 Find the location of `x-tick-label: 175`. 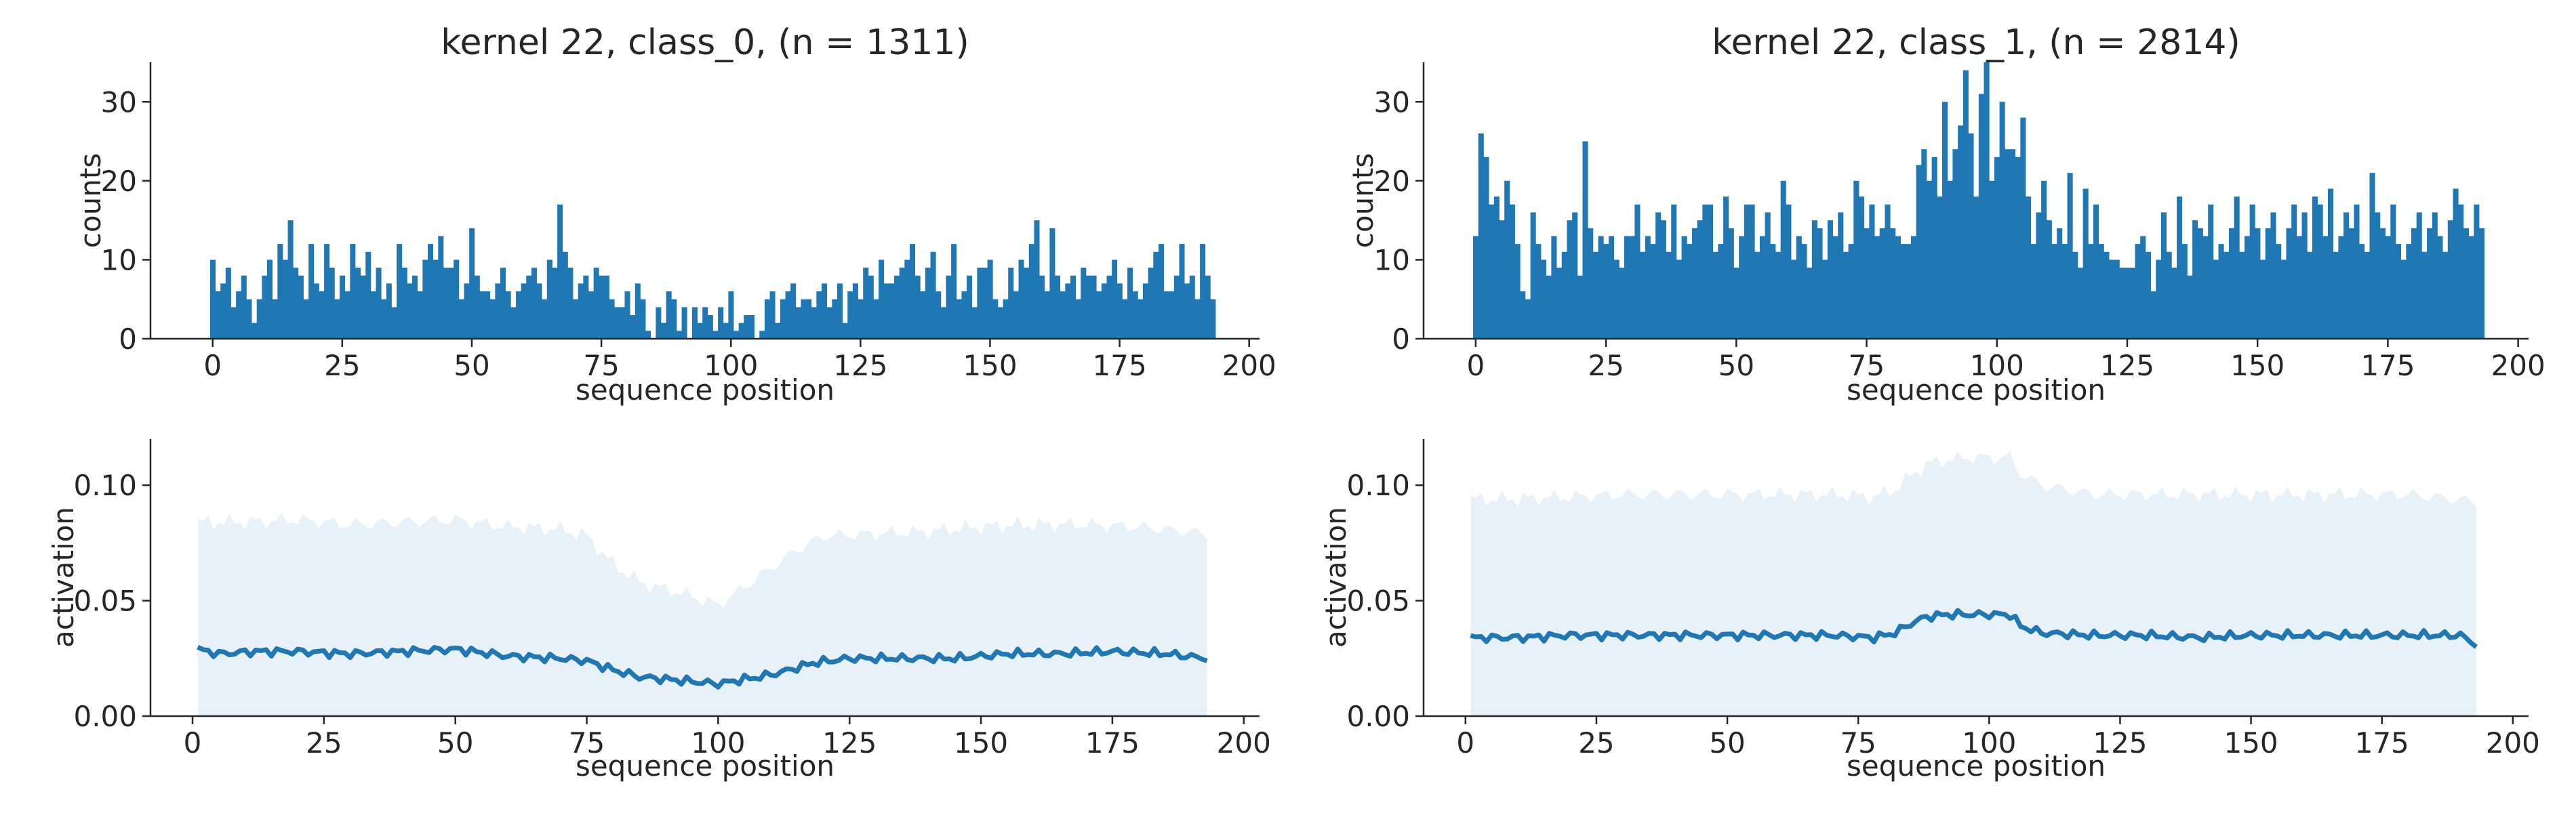

x-tick-label: 175 is located at coordinates (1120, 365).